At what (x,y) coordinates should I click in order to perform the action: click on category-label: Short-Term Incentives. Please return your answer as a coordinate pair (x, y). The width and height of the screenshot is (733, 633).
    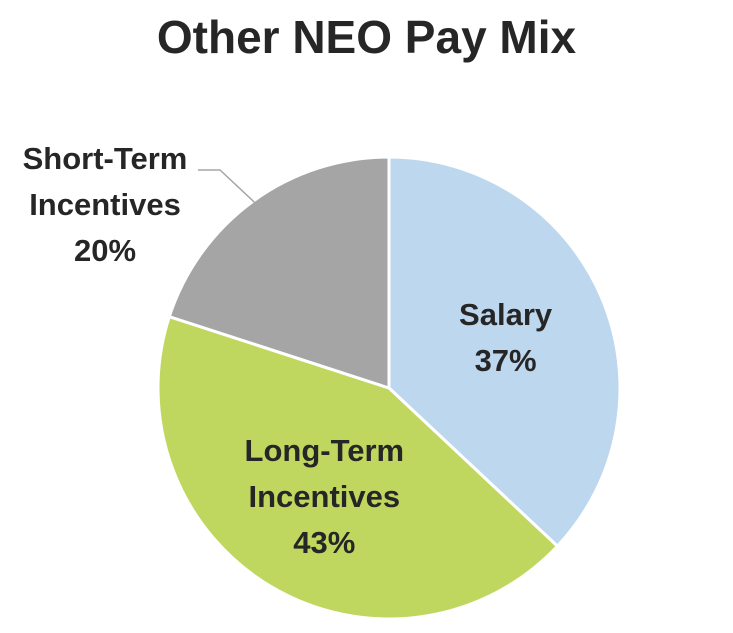
    Looking at the image, I should click on (105, 181).